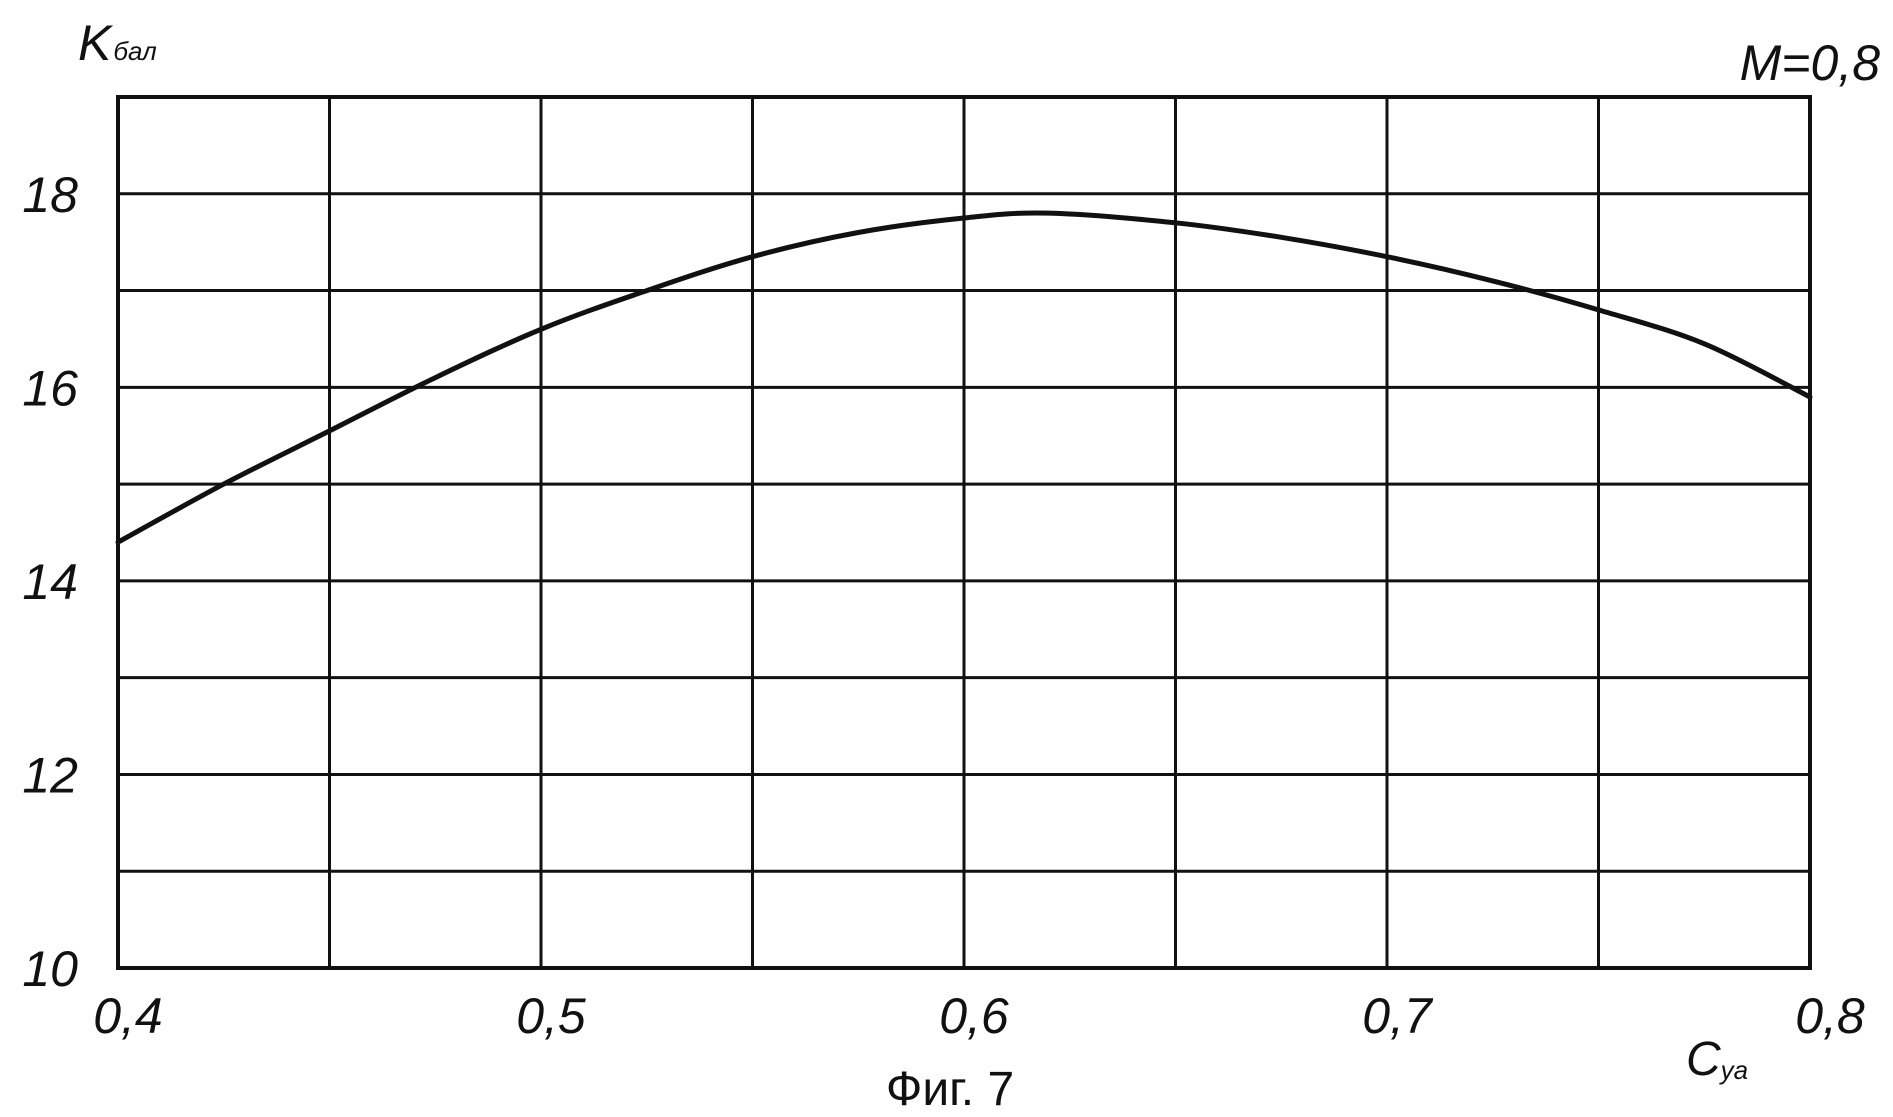 The width and height of the screenshot is (1893, 1117). I want to click on y-tick-labels: 10 12 14 16 18, so click(50, 582).